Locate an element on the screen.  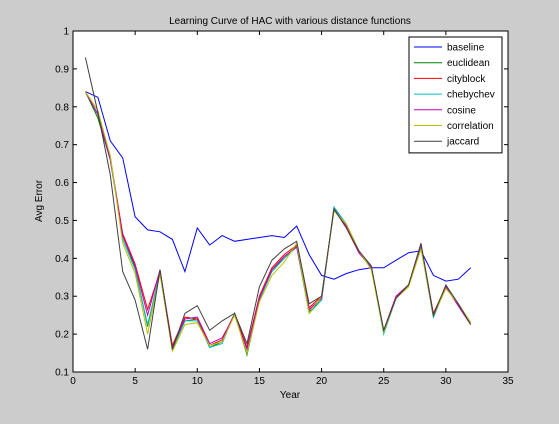
y-tick-label: 0.8 is located at coordinates (62, 107).